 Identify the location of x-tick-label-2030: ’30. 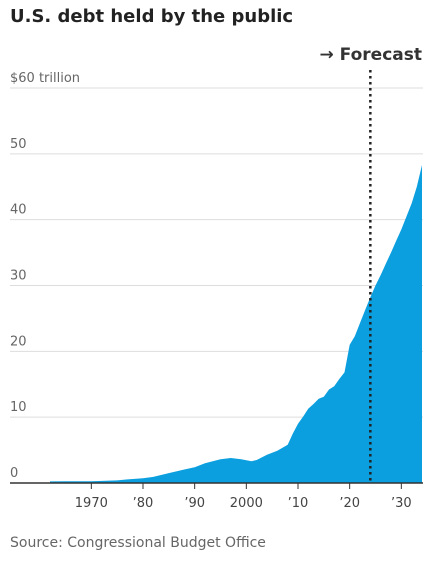
(401, 503).